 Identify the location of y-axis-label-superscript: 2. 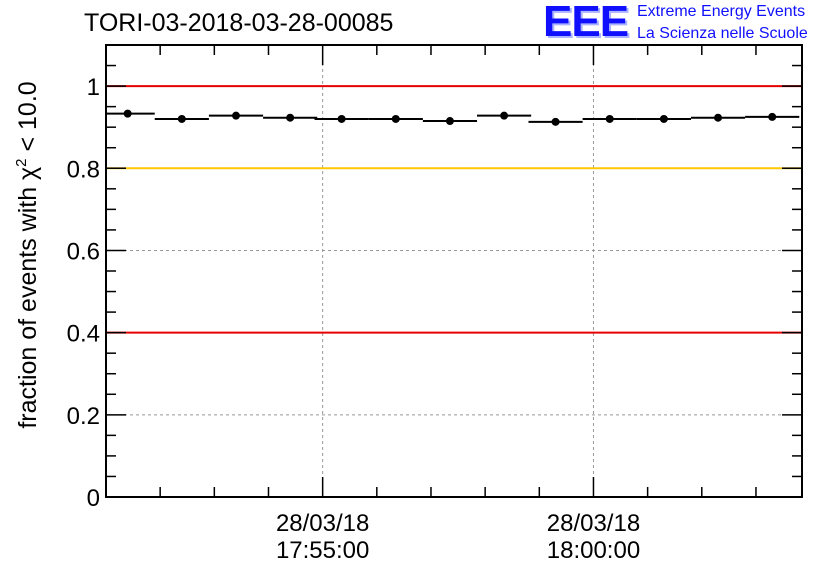
(21, 162).